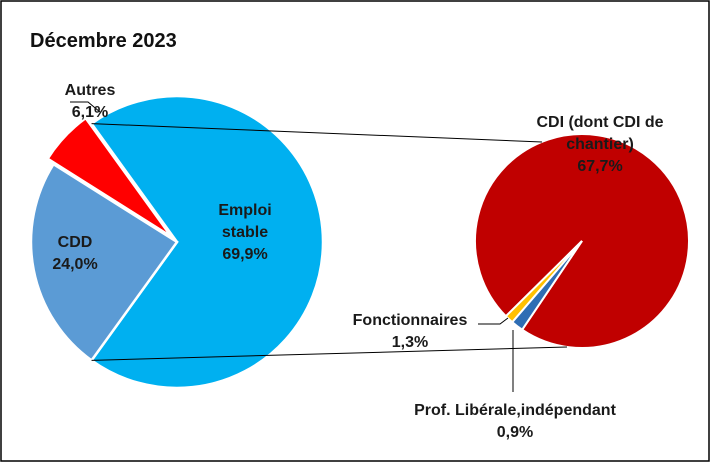  I want to click on label-value: 0,9%, so click(515, 432).